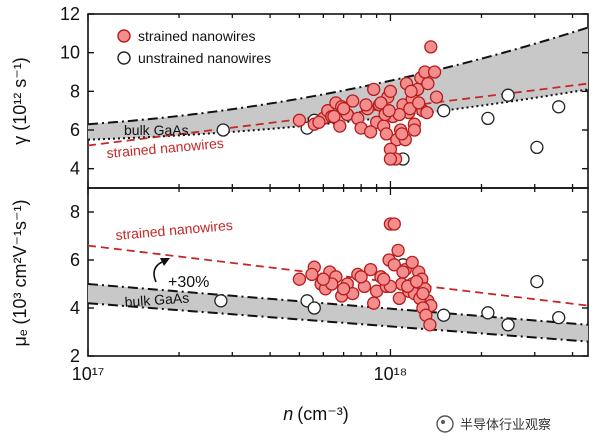  Describe the element at coordinates (391, 374) in the screenshot. I see `x-tick-label: 10¹⁸` at that location.